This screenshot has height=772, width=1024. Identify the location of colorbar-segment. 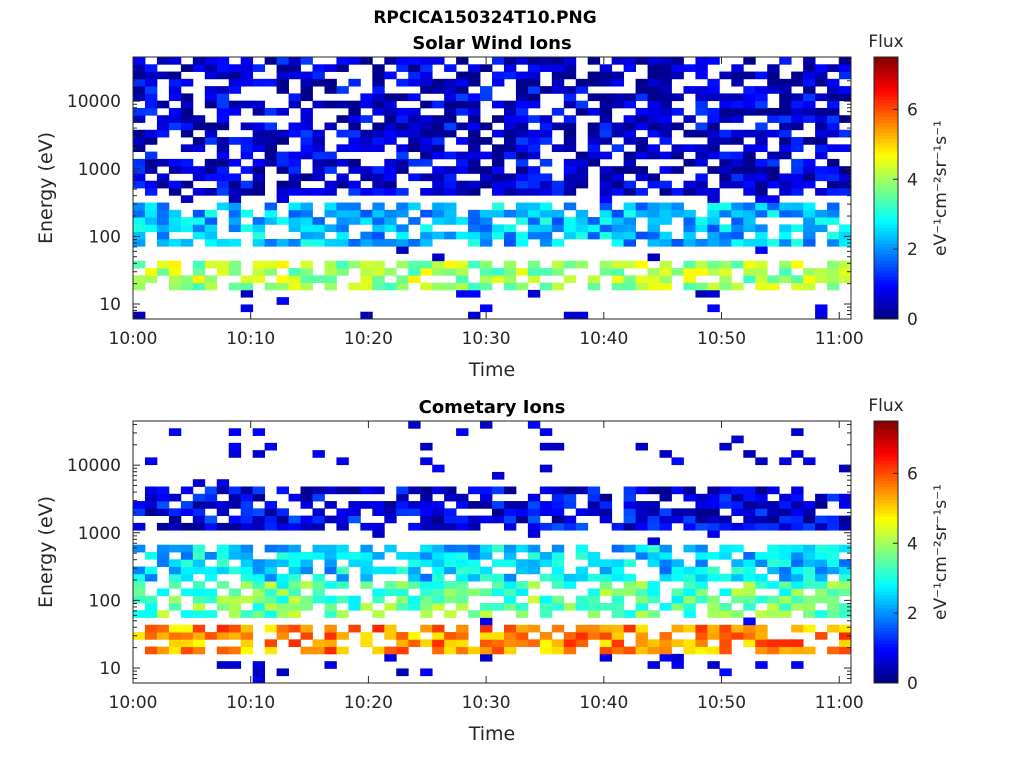
(886, 163).